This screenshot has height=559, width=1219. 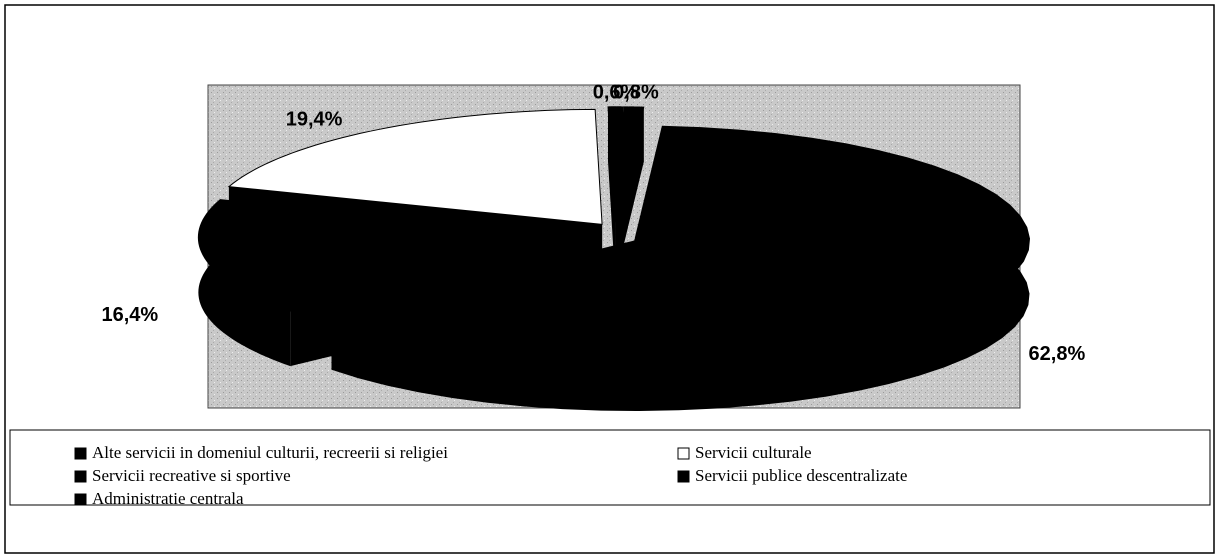 What do you see at coordinates (314, 119) in the screenshot?
I see `data-label: 19,4%` at bounding box center [314, 119].